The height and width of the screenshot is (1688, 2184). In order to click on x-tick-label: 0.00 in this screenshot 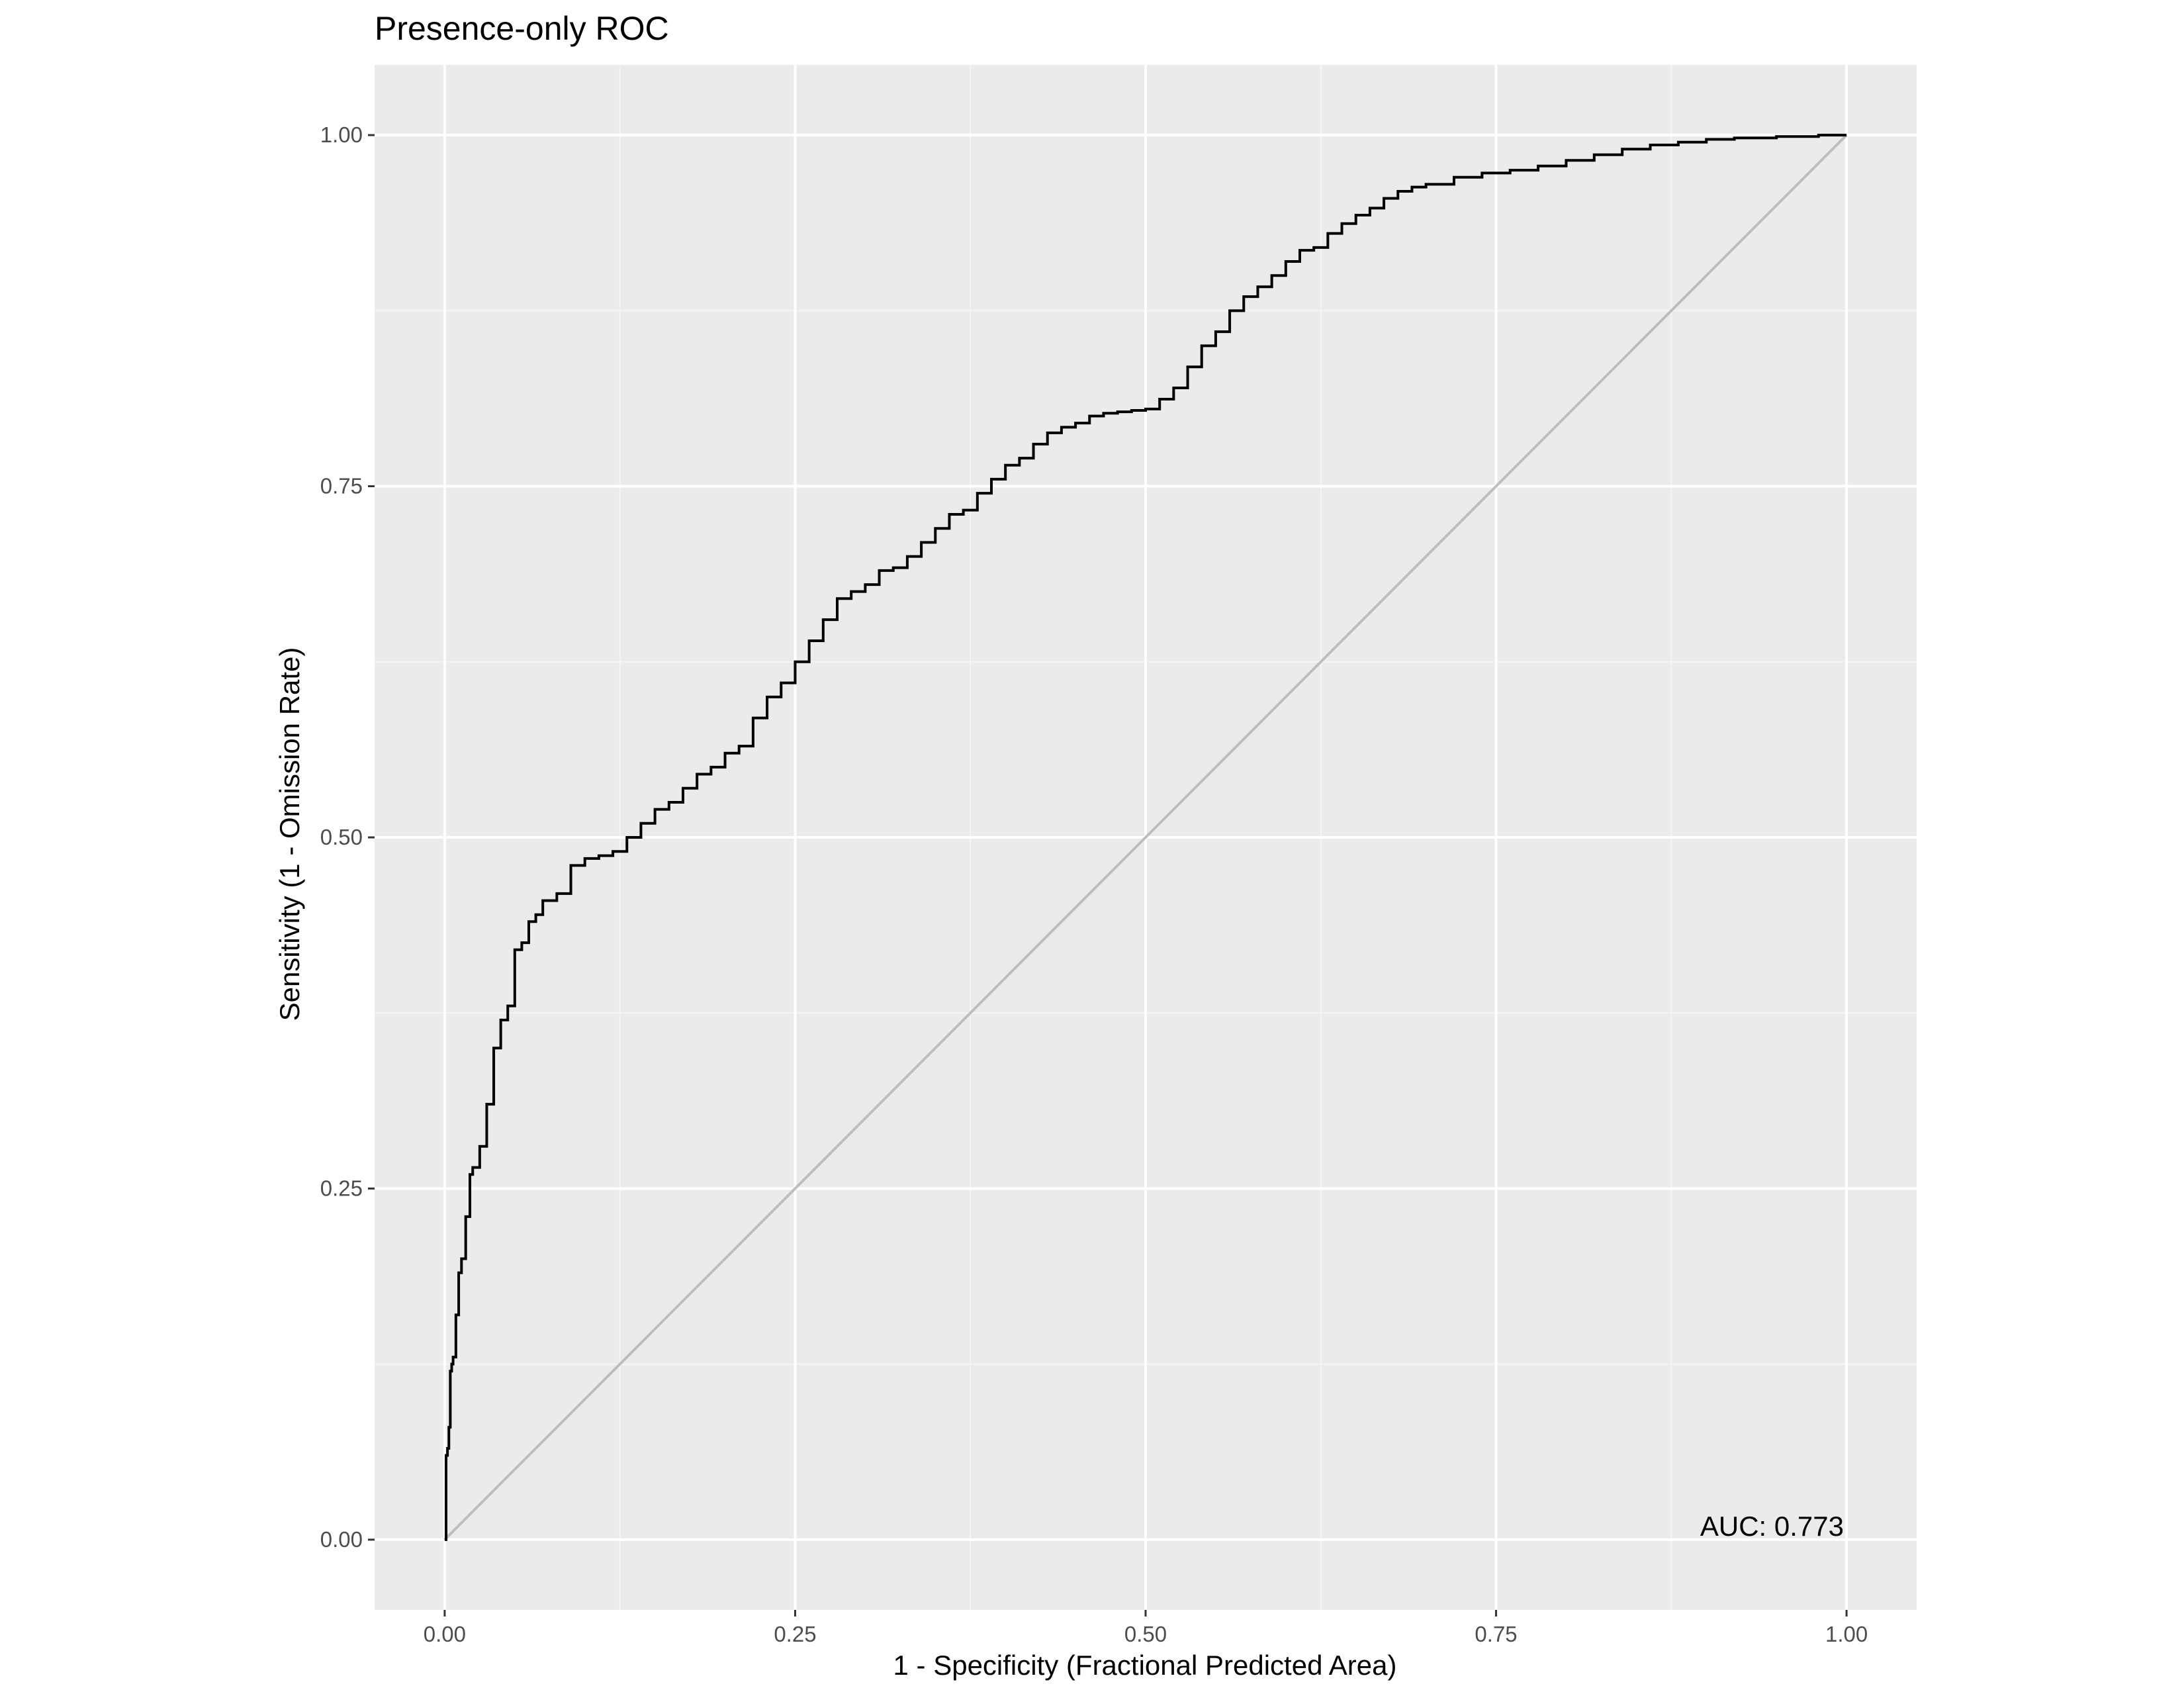, I will do `click(445, 1634)`.